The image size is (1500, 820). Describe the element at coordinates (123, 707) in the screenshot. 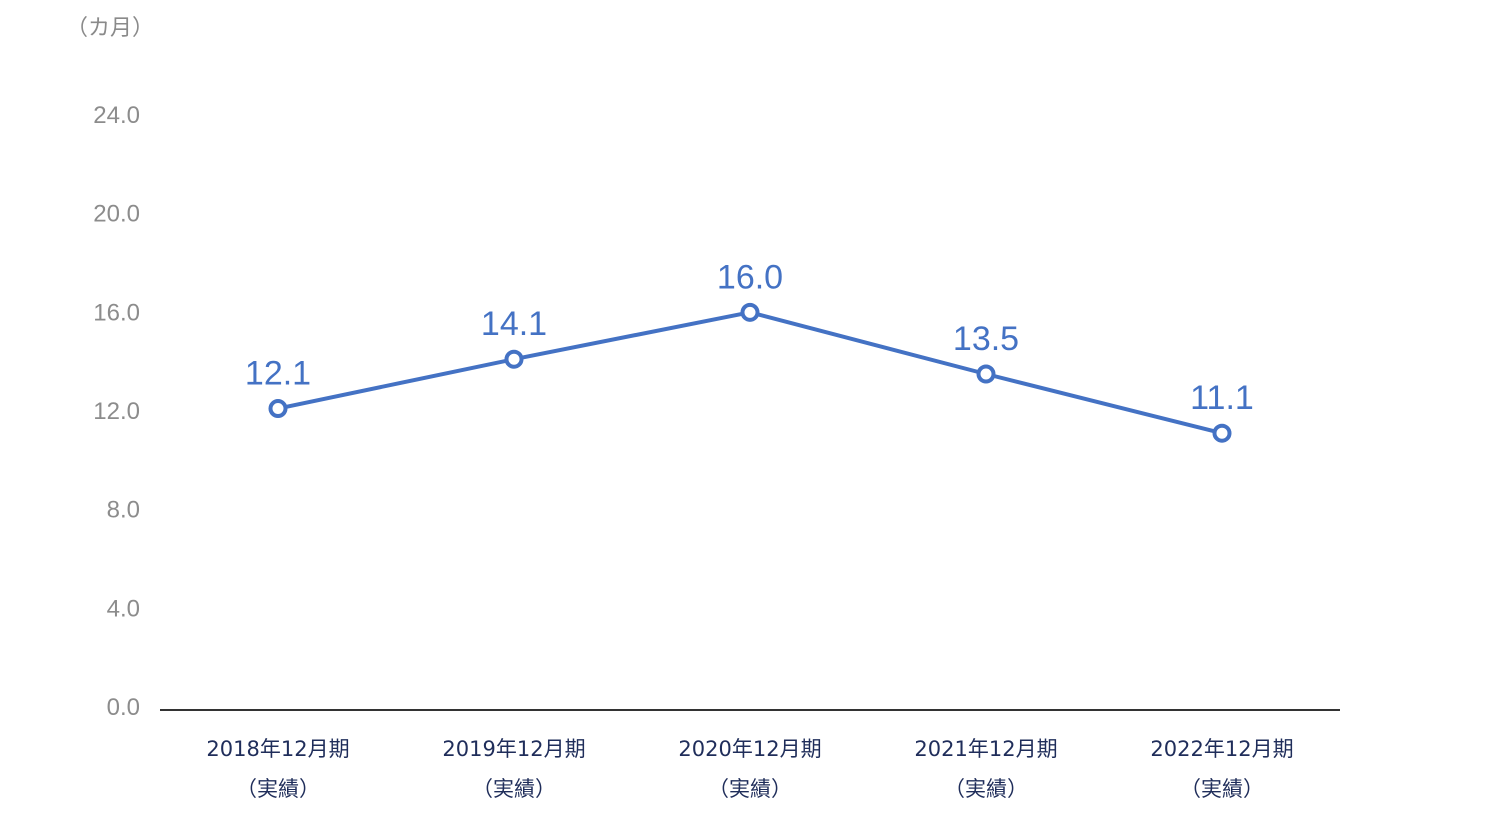

I see `y-tick-label: 0.0` at that location.